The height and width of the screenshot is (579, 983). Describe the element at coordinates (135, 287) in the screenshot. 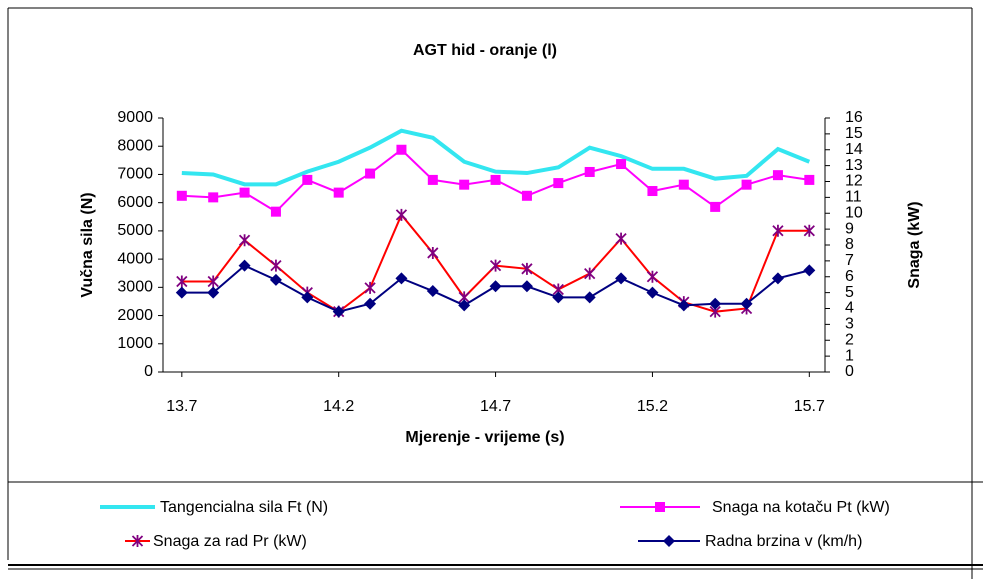

I see `y-tick-label: 3000` at that location.